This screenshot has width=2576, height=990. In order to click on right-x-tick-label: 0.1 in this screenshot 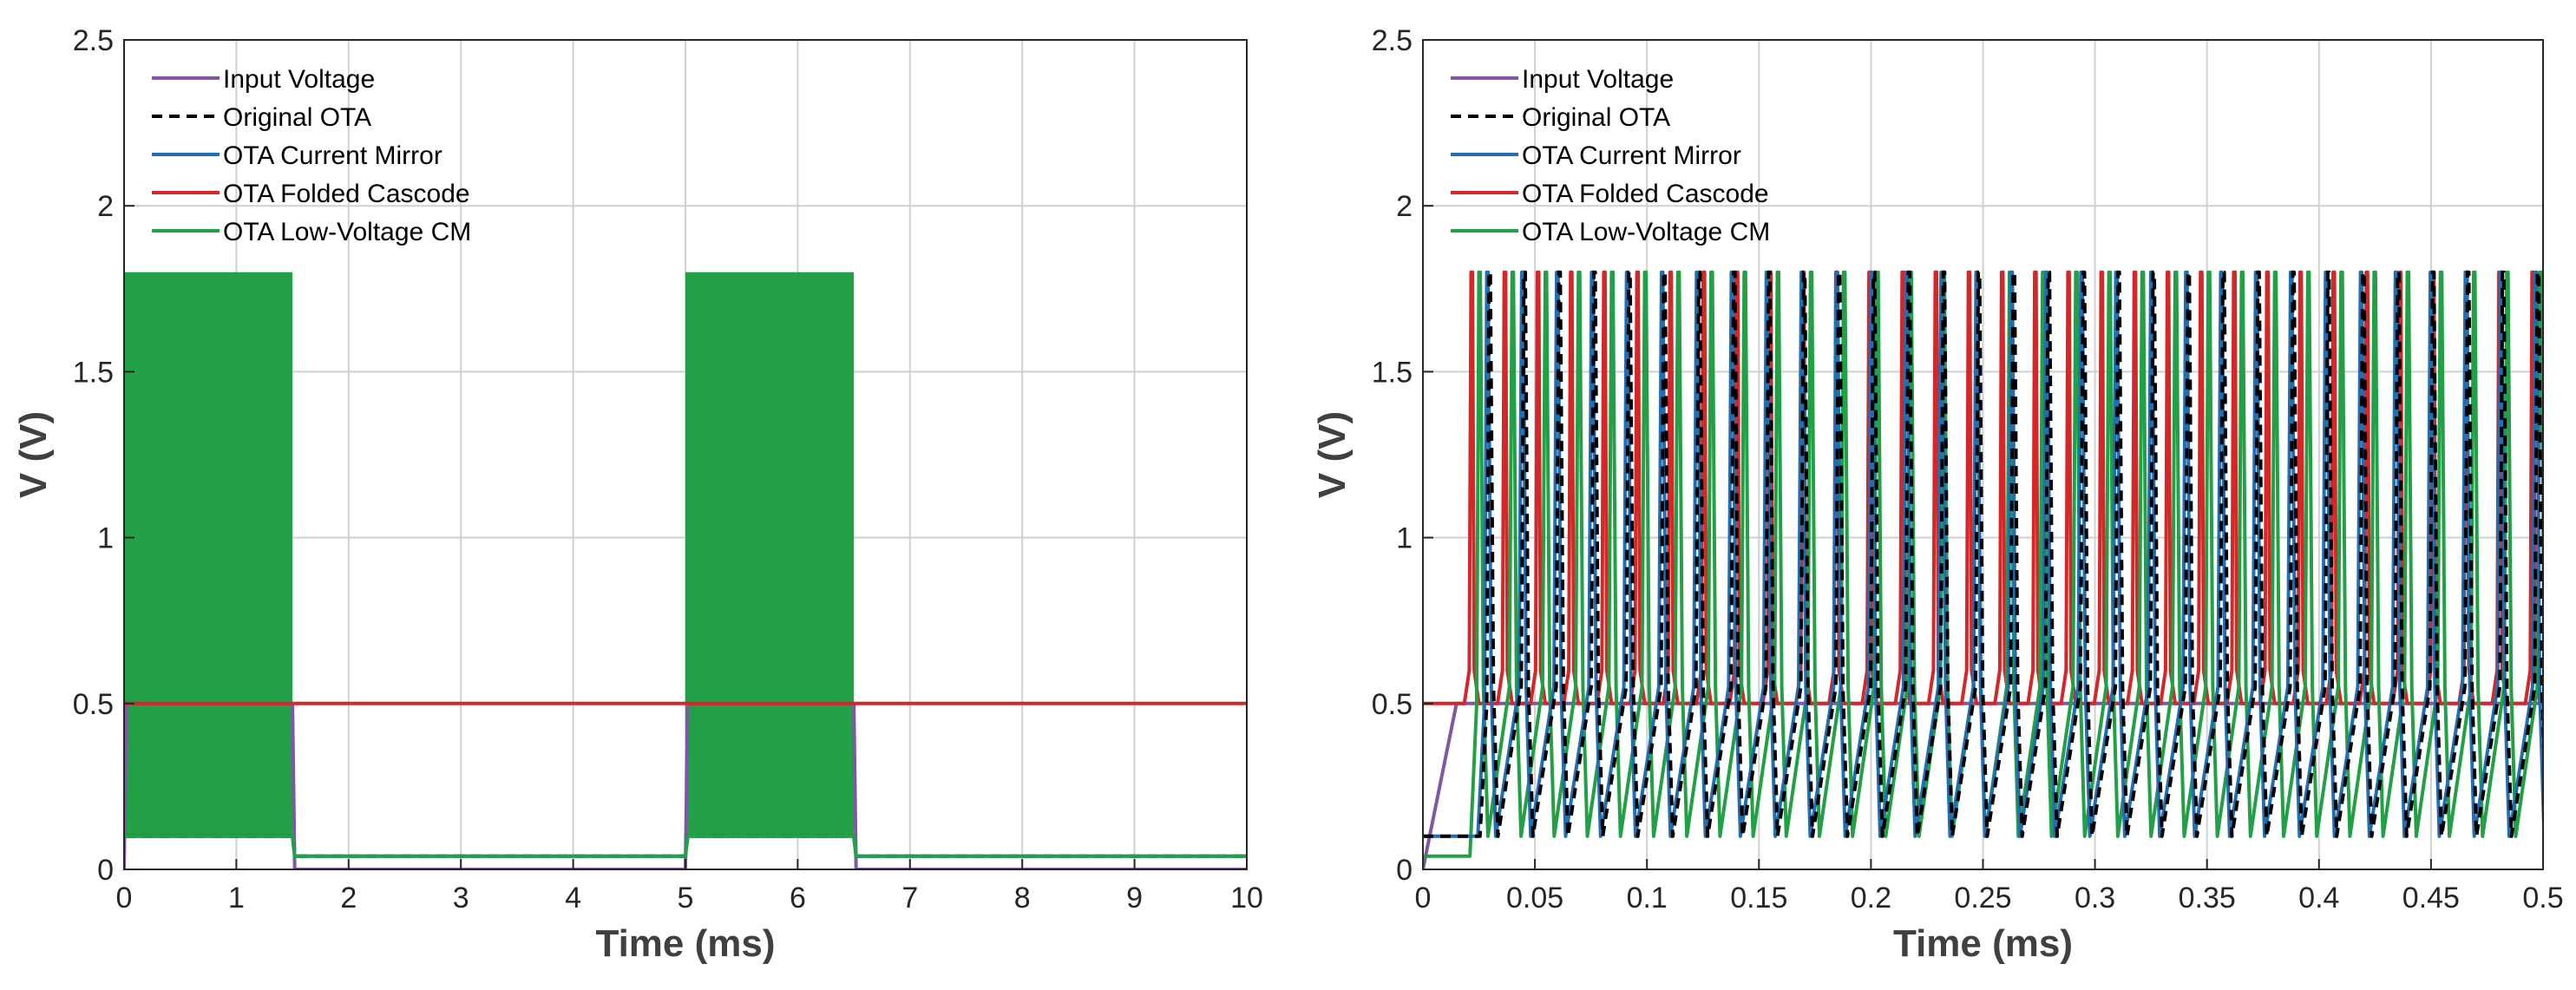, I will do `click(1647, 898)`.